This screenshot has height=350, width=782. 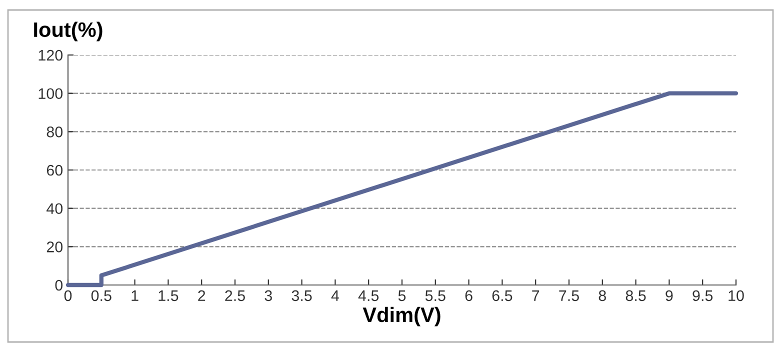 I want to click on x-axis-title: Vdim(V), so click(x=401, y=316).